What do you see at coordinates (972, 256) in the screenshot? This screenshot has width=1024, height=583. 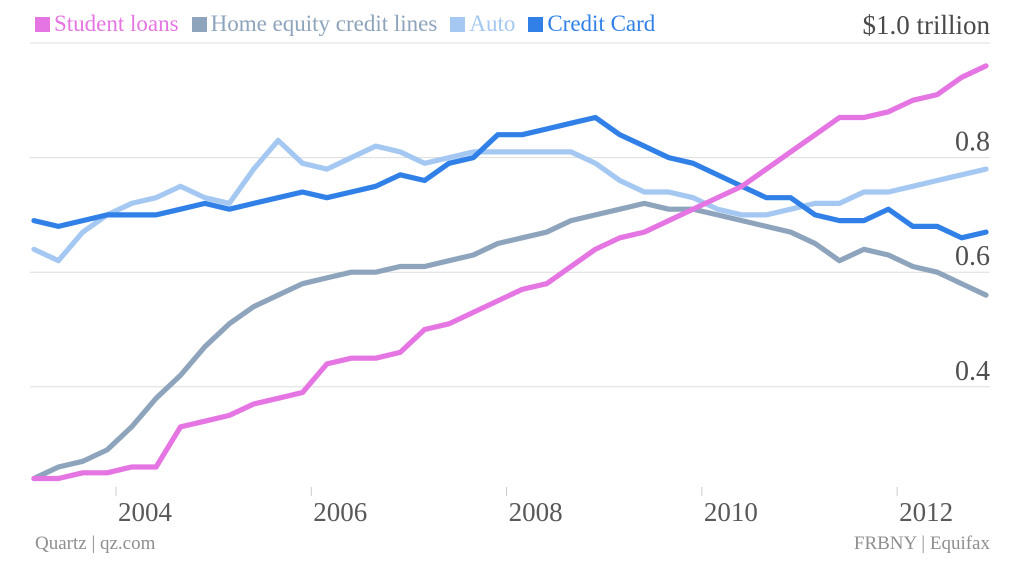 I see `y-tick-label-0.6: 0.6` at bounding box center [972, 256].